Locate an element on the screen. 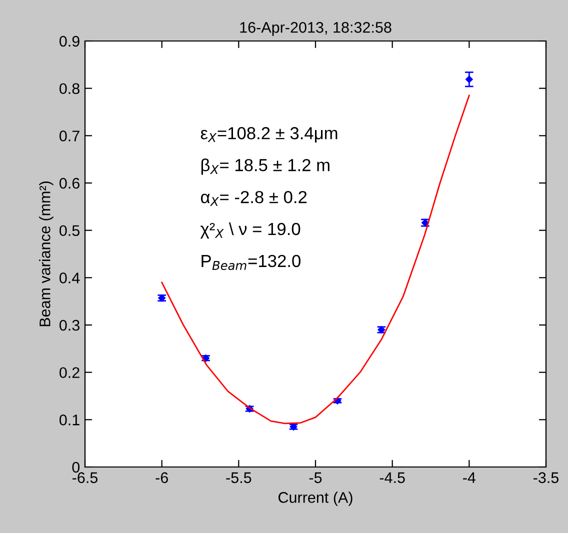 This screenshot has height=533, width=568. y-tick-label: 0.6 is located at coordinates (70, 183).